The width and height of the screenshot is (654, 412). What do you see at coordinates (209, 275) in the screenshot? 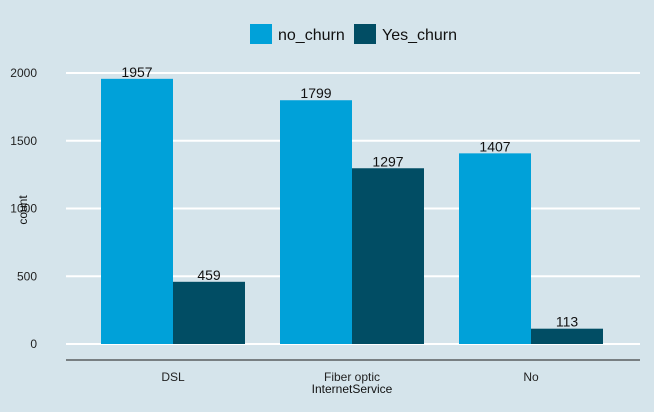
I see `data-label: 459` at bounding box center [209, 275].